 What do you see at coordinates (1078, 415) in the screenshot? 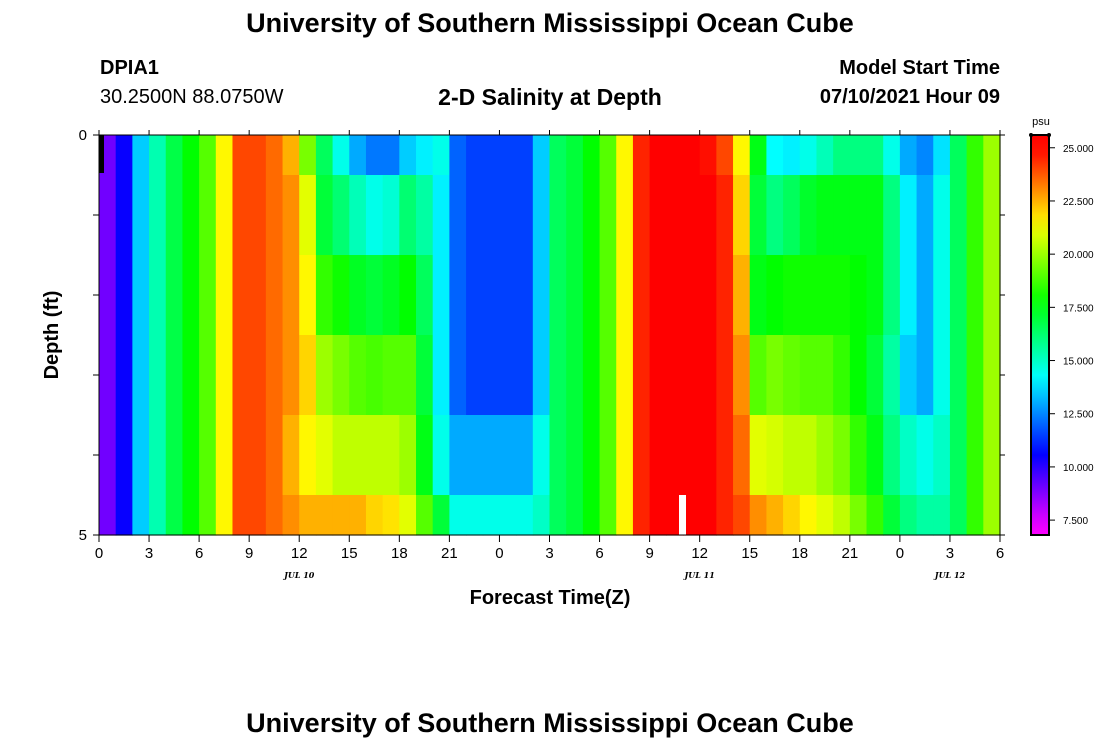
I see `colorbar-tick-label: 12.500` at bounding box center [1078, 415].